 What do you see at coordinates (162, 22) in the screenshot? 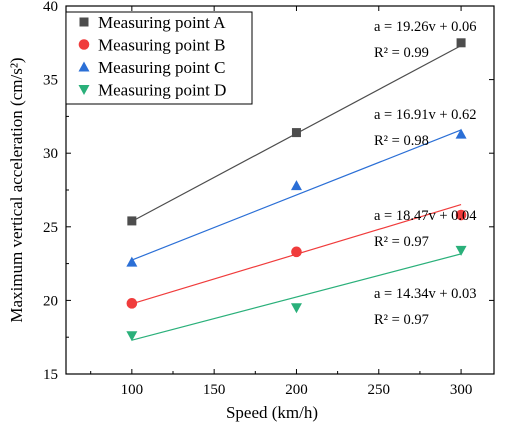
I see `legend-label-0: Measuring point A` at bounding box center [162, 22].